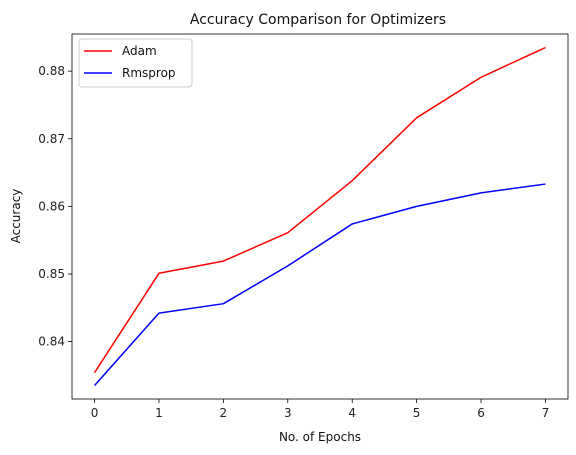 This screenshot has width=576, height=455. Describe the element at coordinates (224, 413) in the screenshot. I see `x-tick-label: 2` at that location.